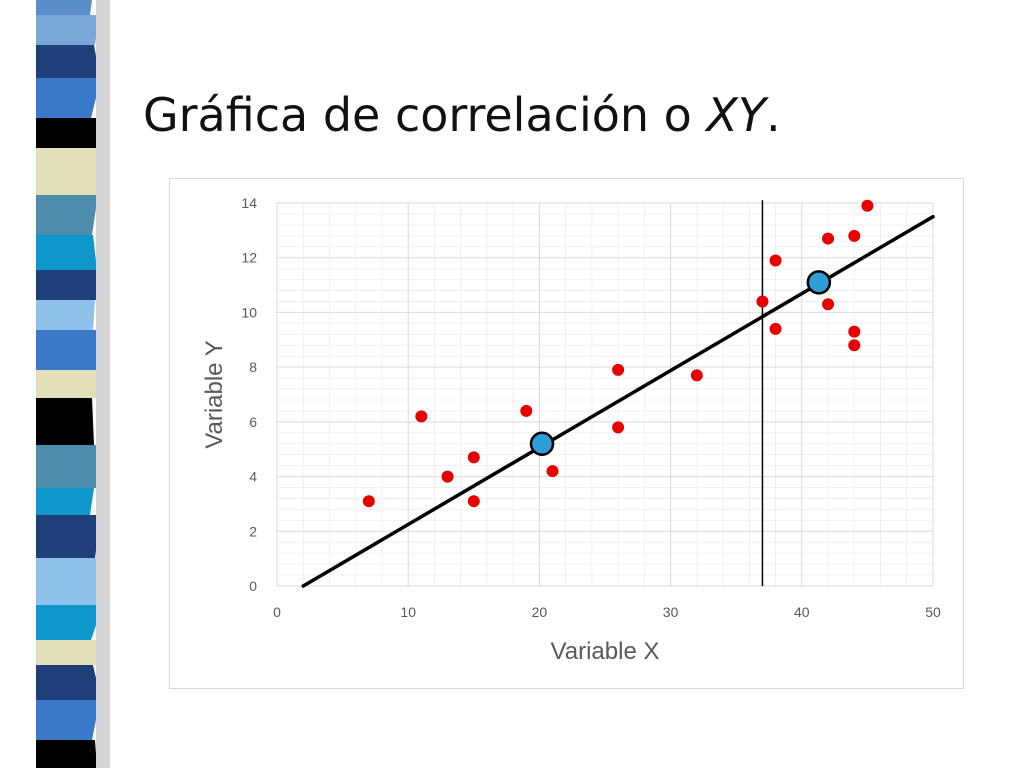 Image resolution: width=1024 pixels, height=768 pixels. I want to click on y-axis-title: Variable Y, so click(214, 394).